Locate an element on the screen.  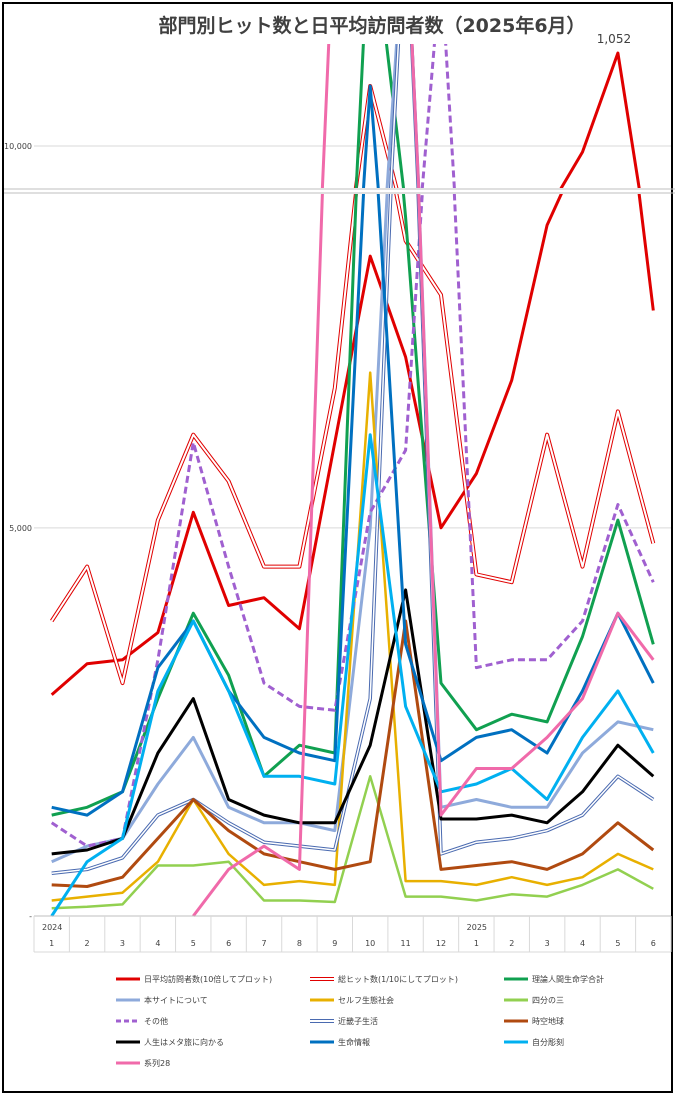
x-tick-label: 10 is located at coordinates (370, 943).